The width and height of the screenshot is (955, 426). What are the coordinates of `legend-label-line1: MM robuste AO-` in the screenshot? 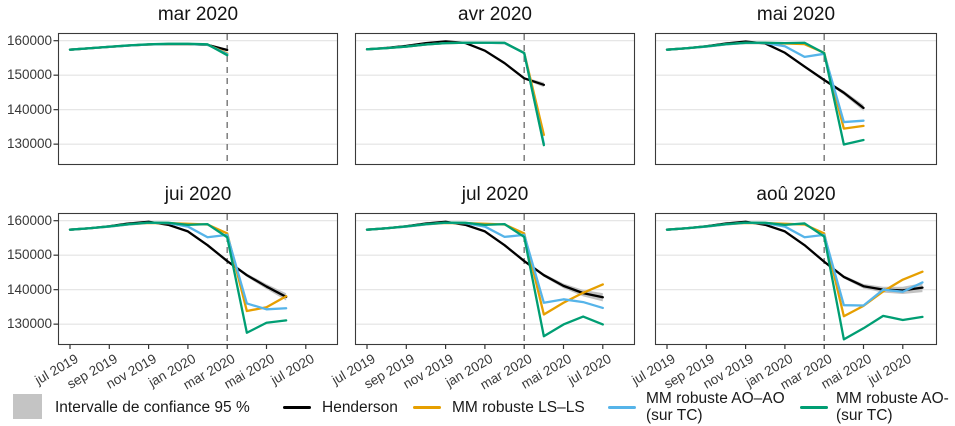 It's located at (892, 398).